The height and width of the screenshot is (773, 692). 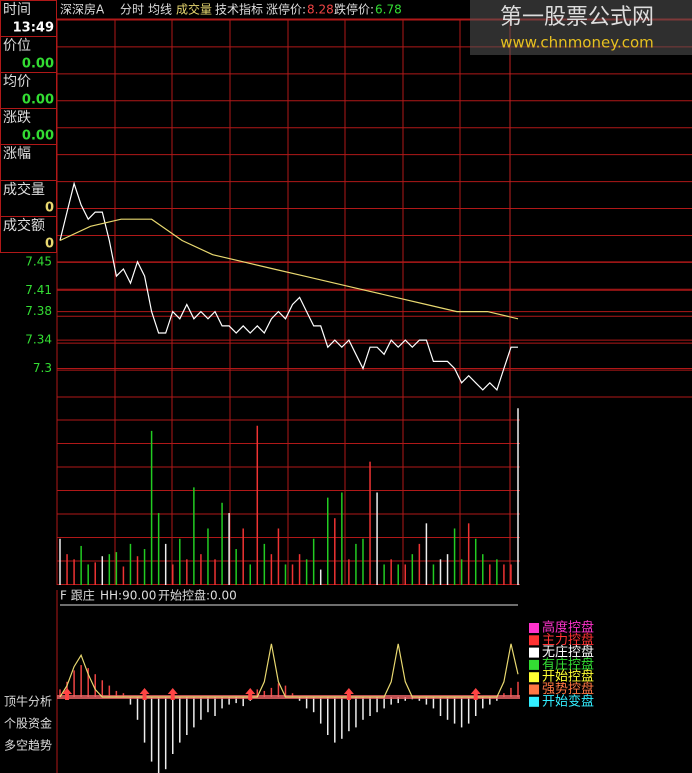 I want to click on toolbar-item: 技术指标, so click(x=239, y=9).